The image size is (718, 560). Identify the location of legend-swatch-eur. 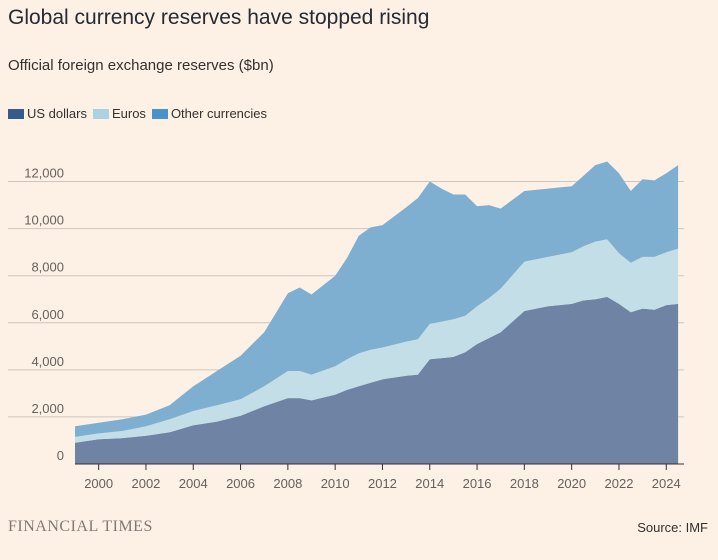
(100, 113).